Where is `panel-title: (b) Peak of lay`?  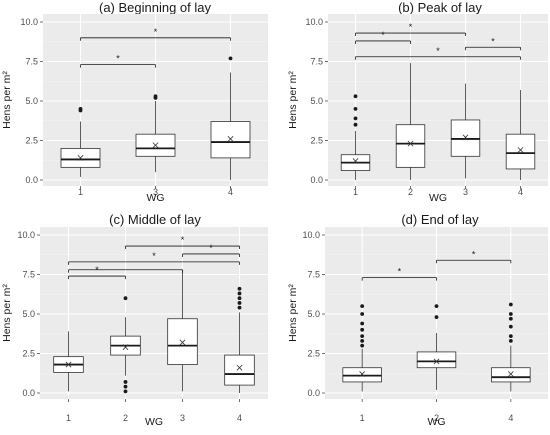
panel-title: (b) Peak of lay is located at coordinates (440, 7).